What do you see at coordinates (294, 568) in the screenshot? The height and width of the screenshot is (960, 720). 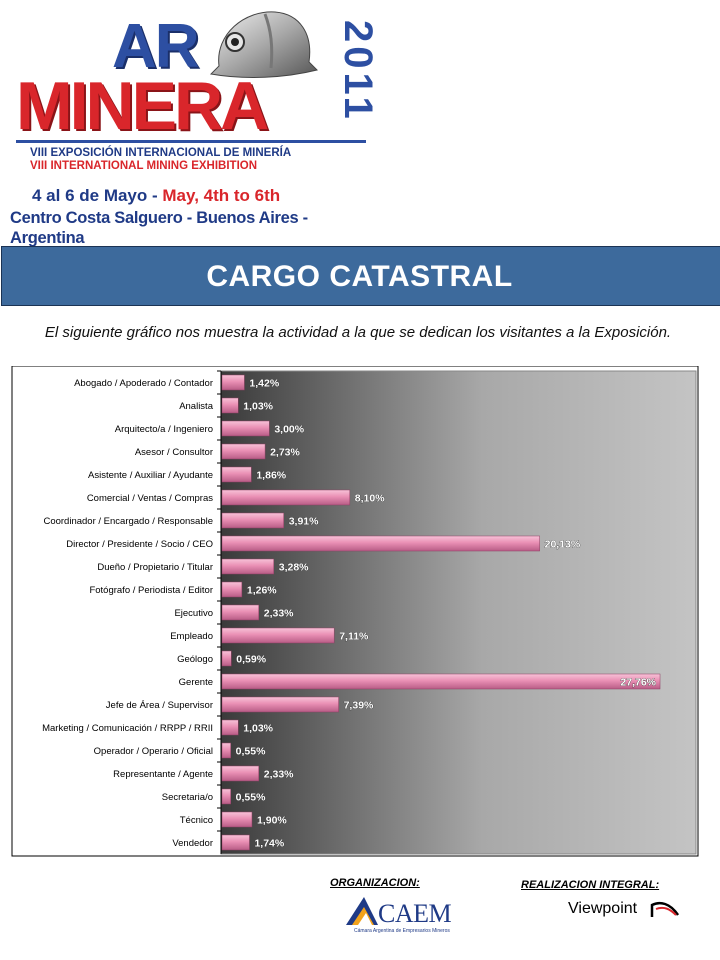 I see `value-label: 3,28%` at bounding box center [294, 568].